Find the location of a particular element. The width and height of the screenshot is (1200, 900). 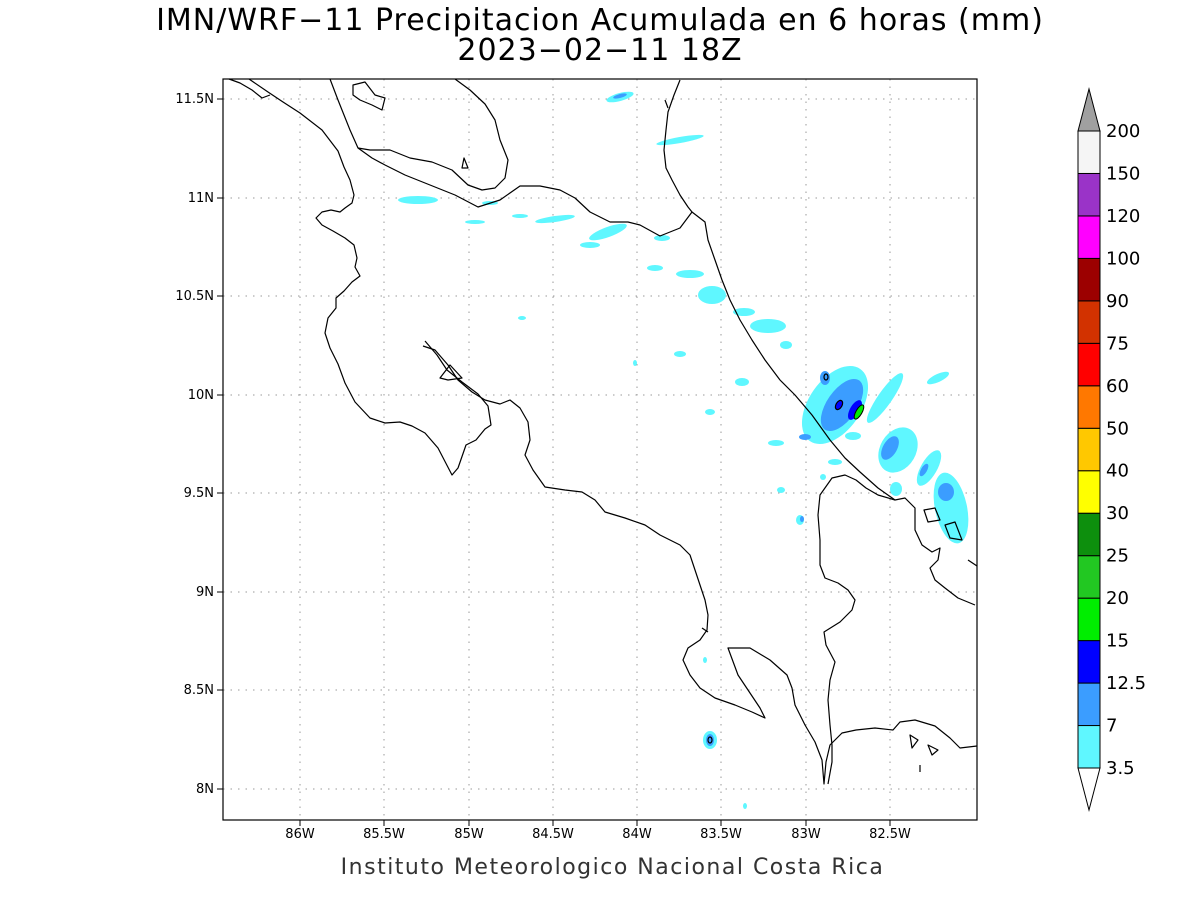

x-tick-label: 84.5W is located at coordinates (553, 834).